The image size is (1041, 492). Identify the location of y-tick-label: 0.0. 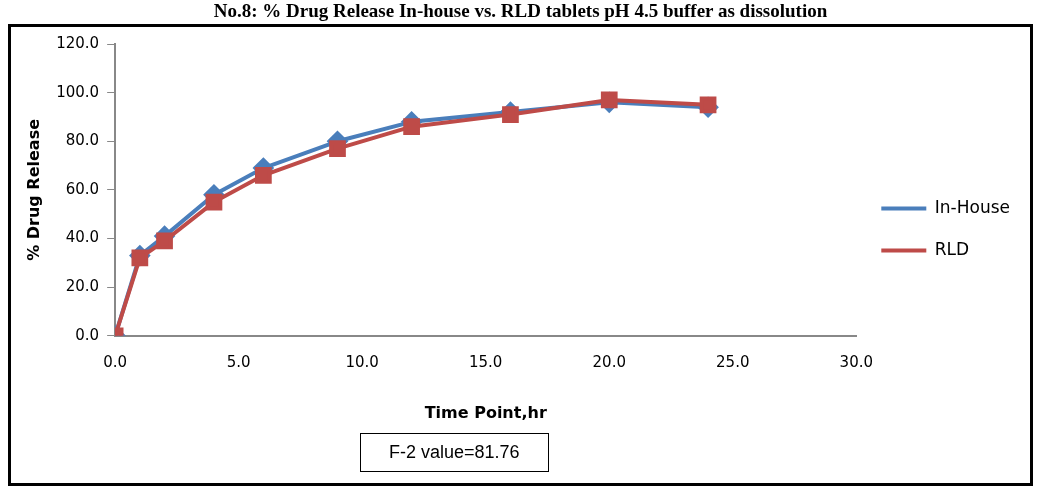
(87, 334).